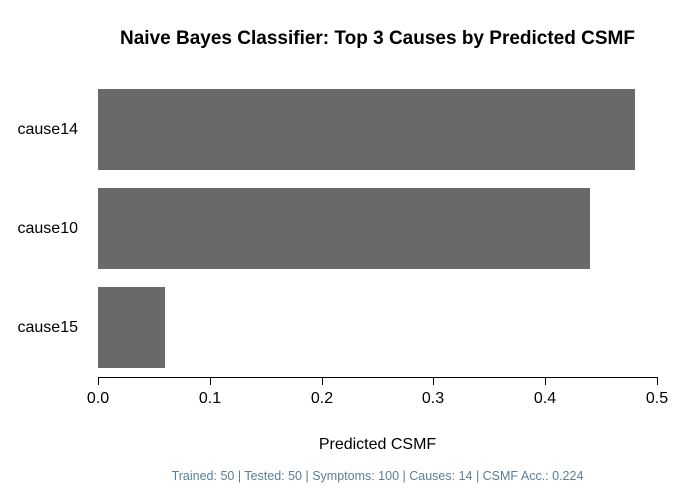 This screenshot has width=698, height=503. I want to click on x-tick-label-0.3: 0.3, so click(433, 398).